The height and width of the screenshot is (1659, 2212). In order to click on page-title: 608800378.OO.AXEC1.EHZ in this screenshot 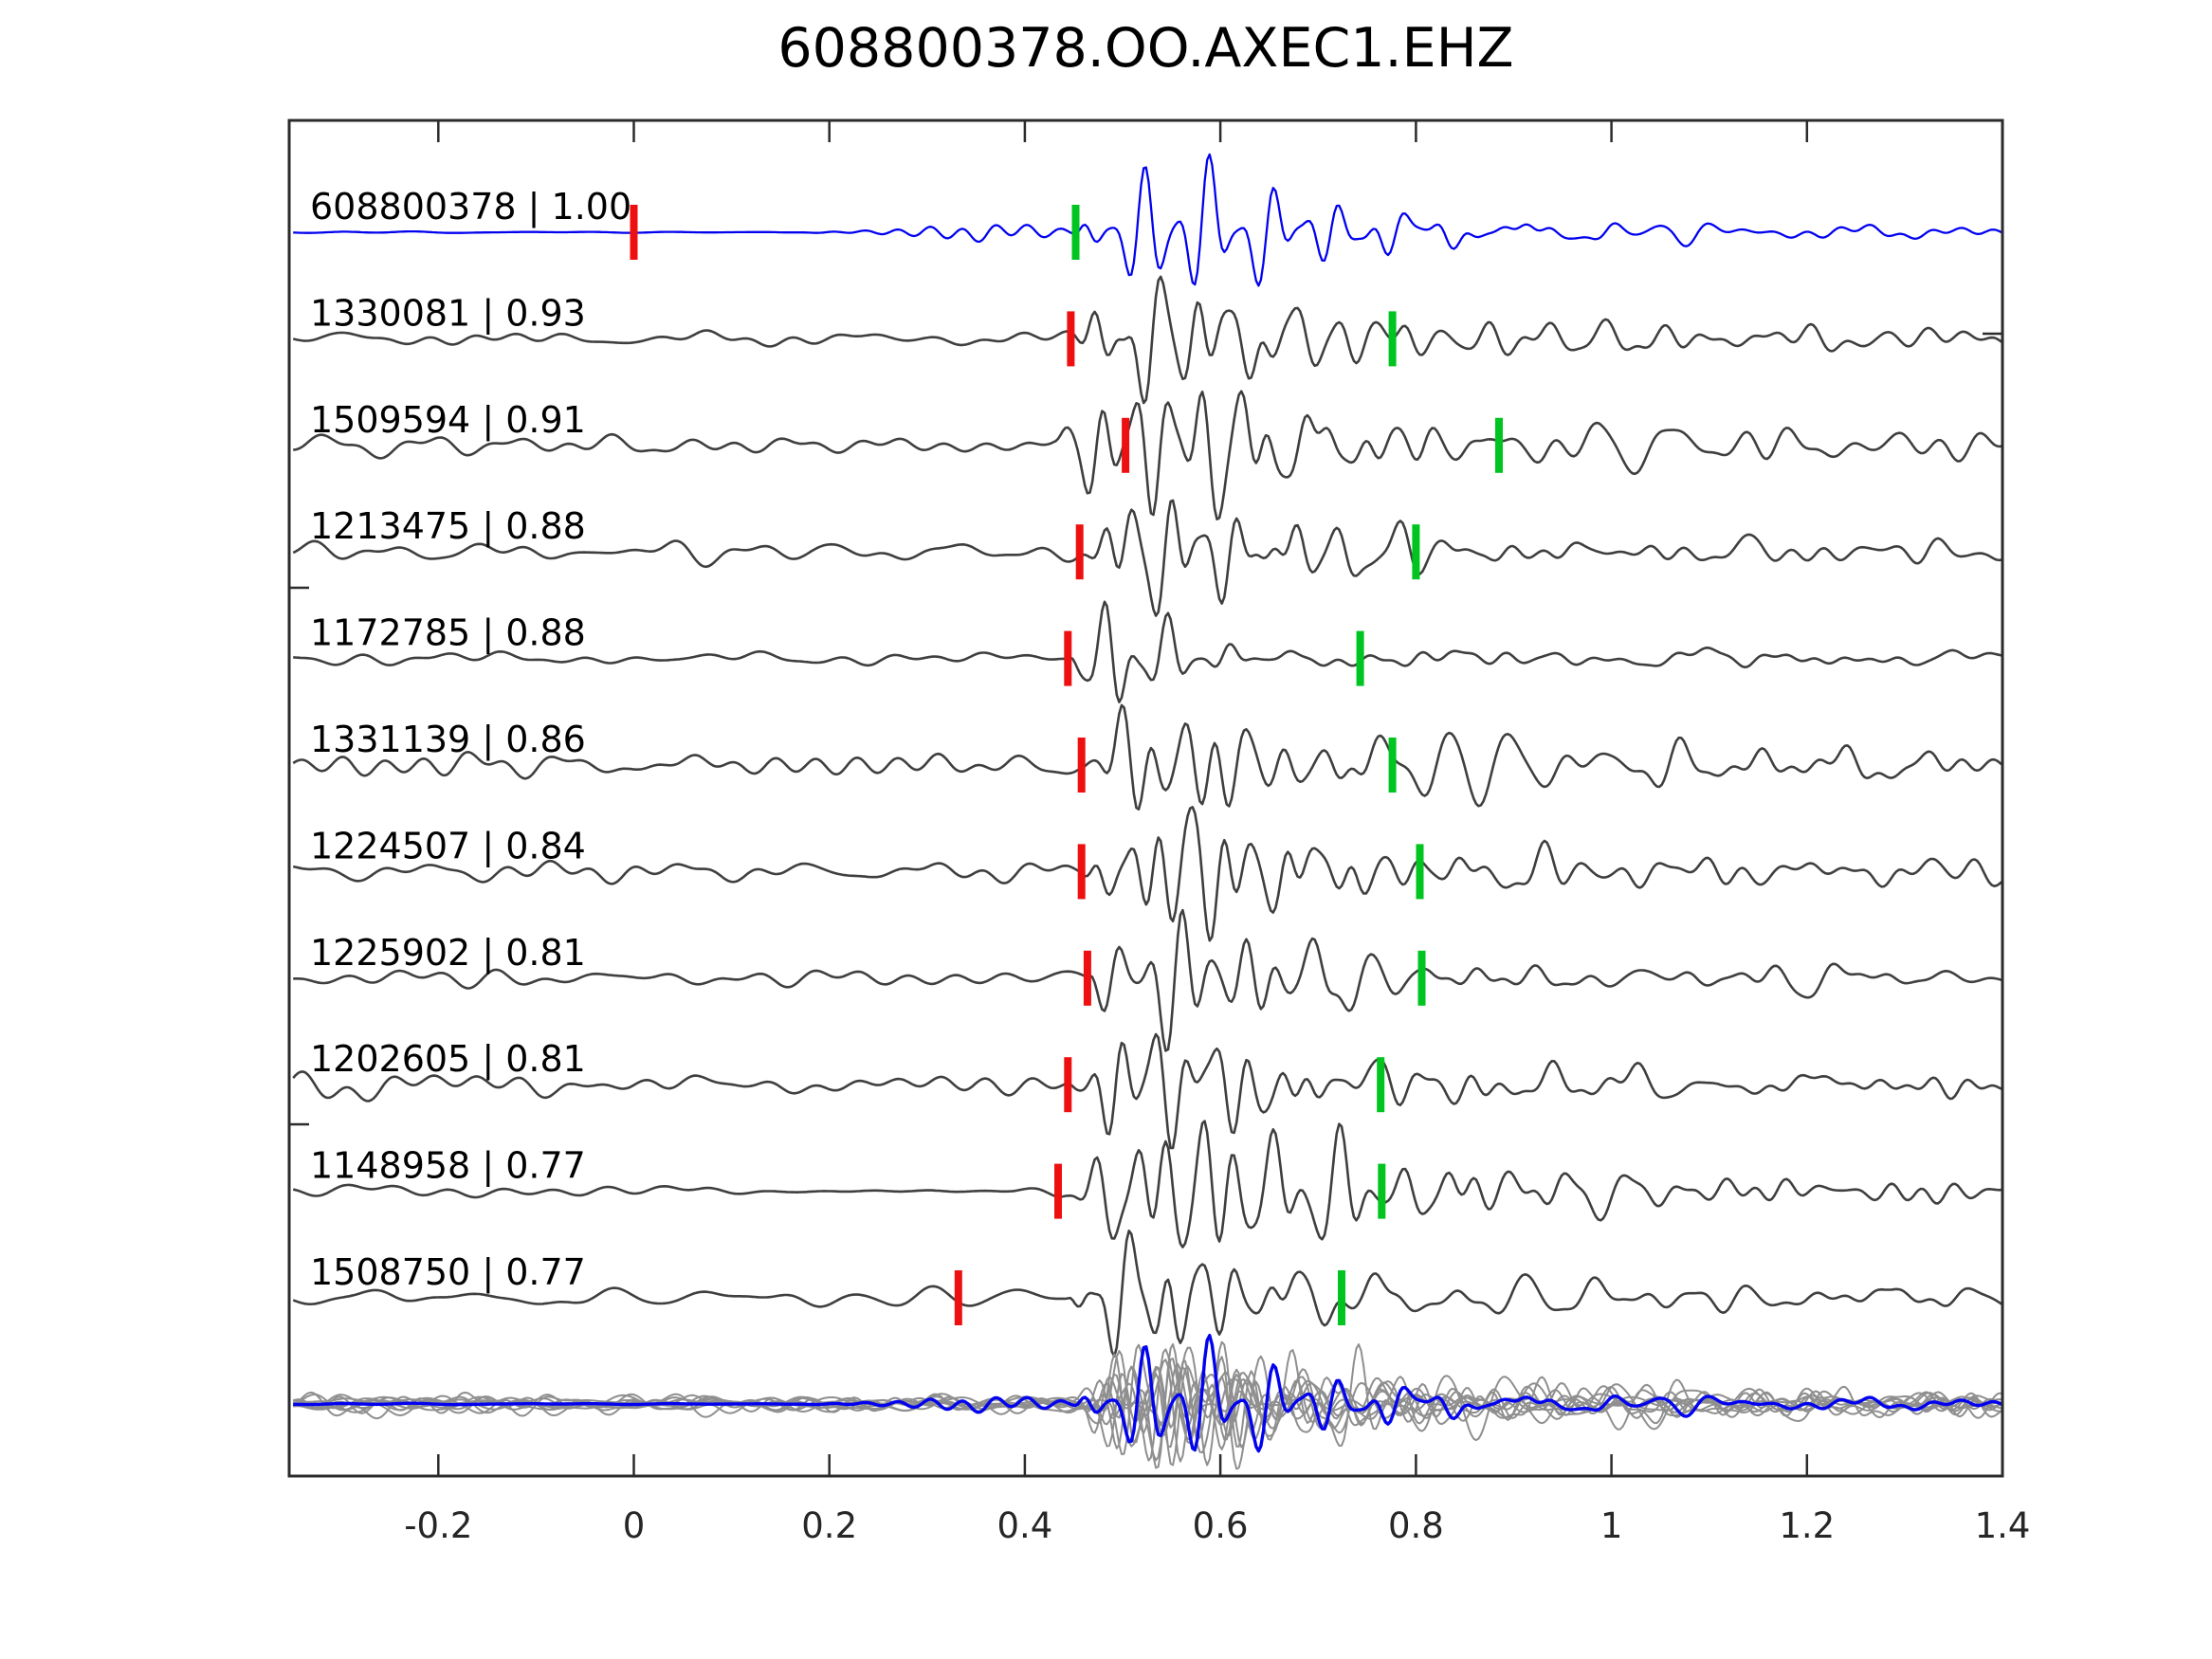, I will do `click(1145, 48)`.